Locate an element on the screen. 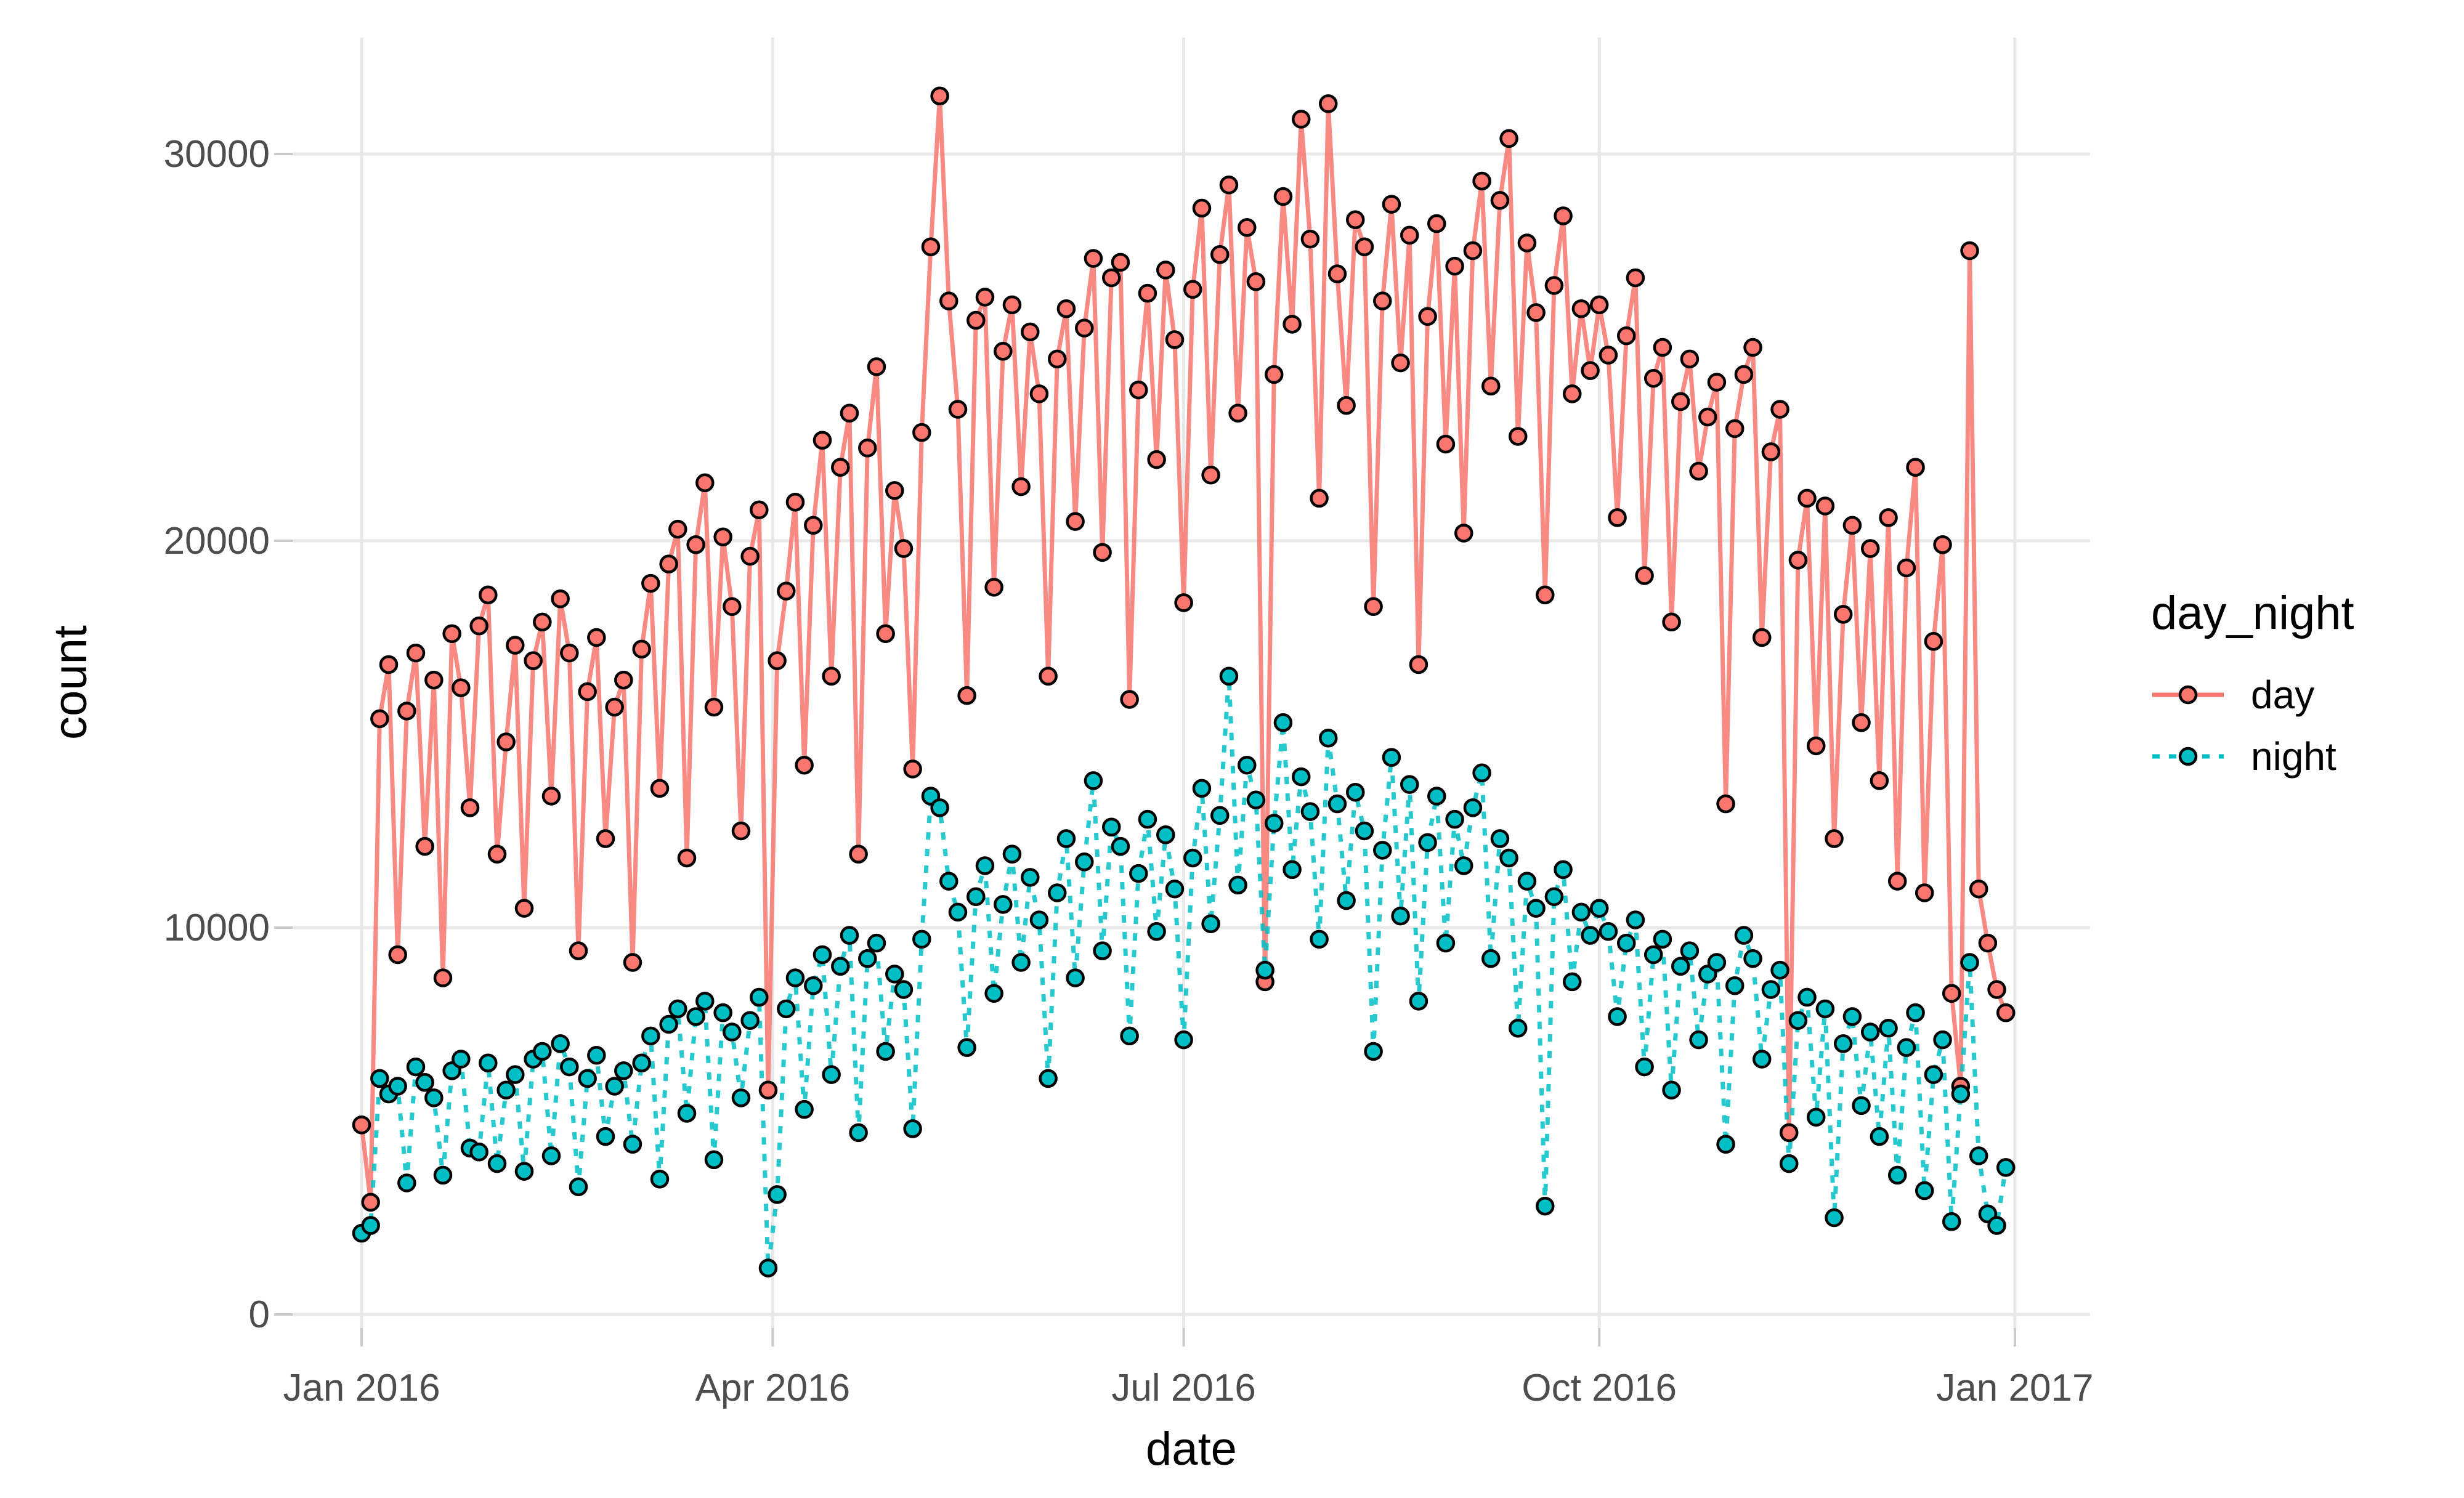 The image size is (2464, 1498). x-axis-tick-labels: Jan 2016 Apr 2016 Jul 2016 Oct 2016 Jan 2017 is located at coordinates (1188, 1388).